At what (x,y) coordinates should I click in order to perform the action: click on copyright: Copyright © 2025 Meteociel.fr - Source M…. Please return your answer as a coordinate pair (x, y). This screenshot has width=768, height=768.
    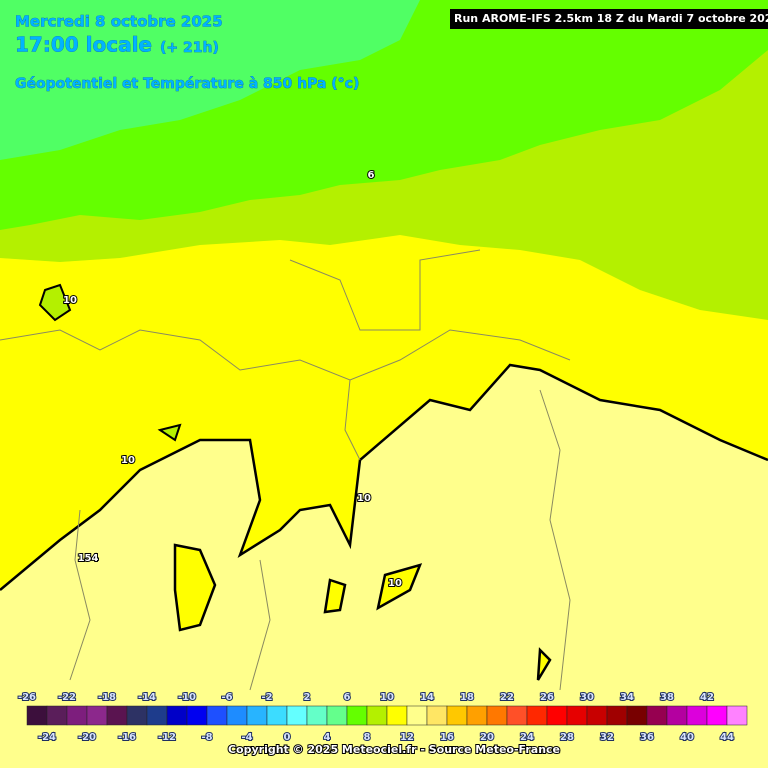
    Looking at the image, I should click on (394, 749).